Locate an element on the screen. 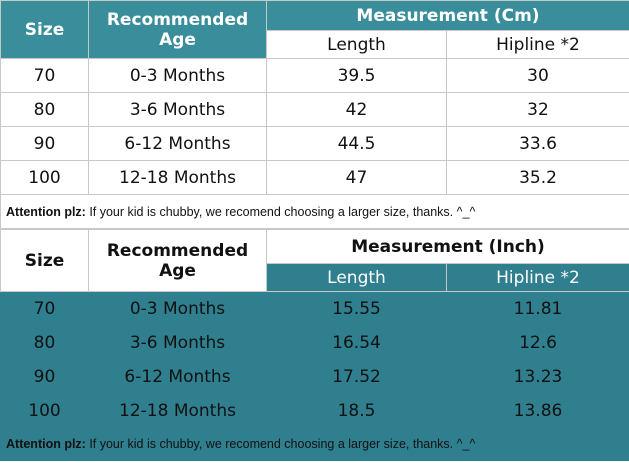  table-row: 100 12-18 Months 47 35.2 is located at coordinates (314, 177).